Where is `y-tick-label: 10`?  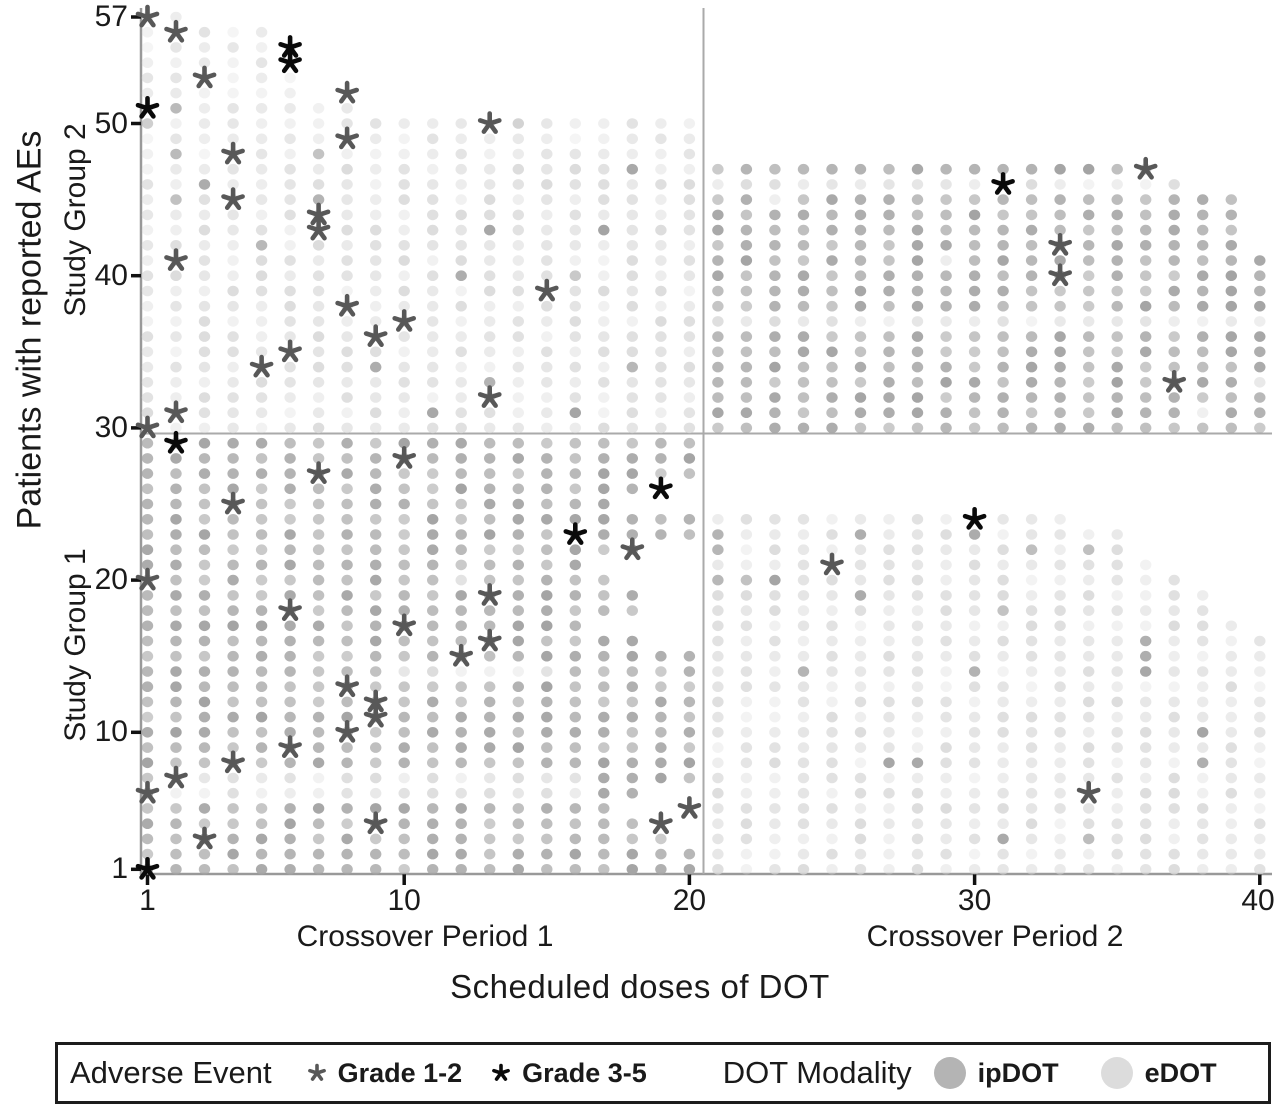
y-tick-label: 10 is located at coordinates (111, 732).